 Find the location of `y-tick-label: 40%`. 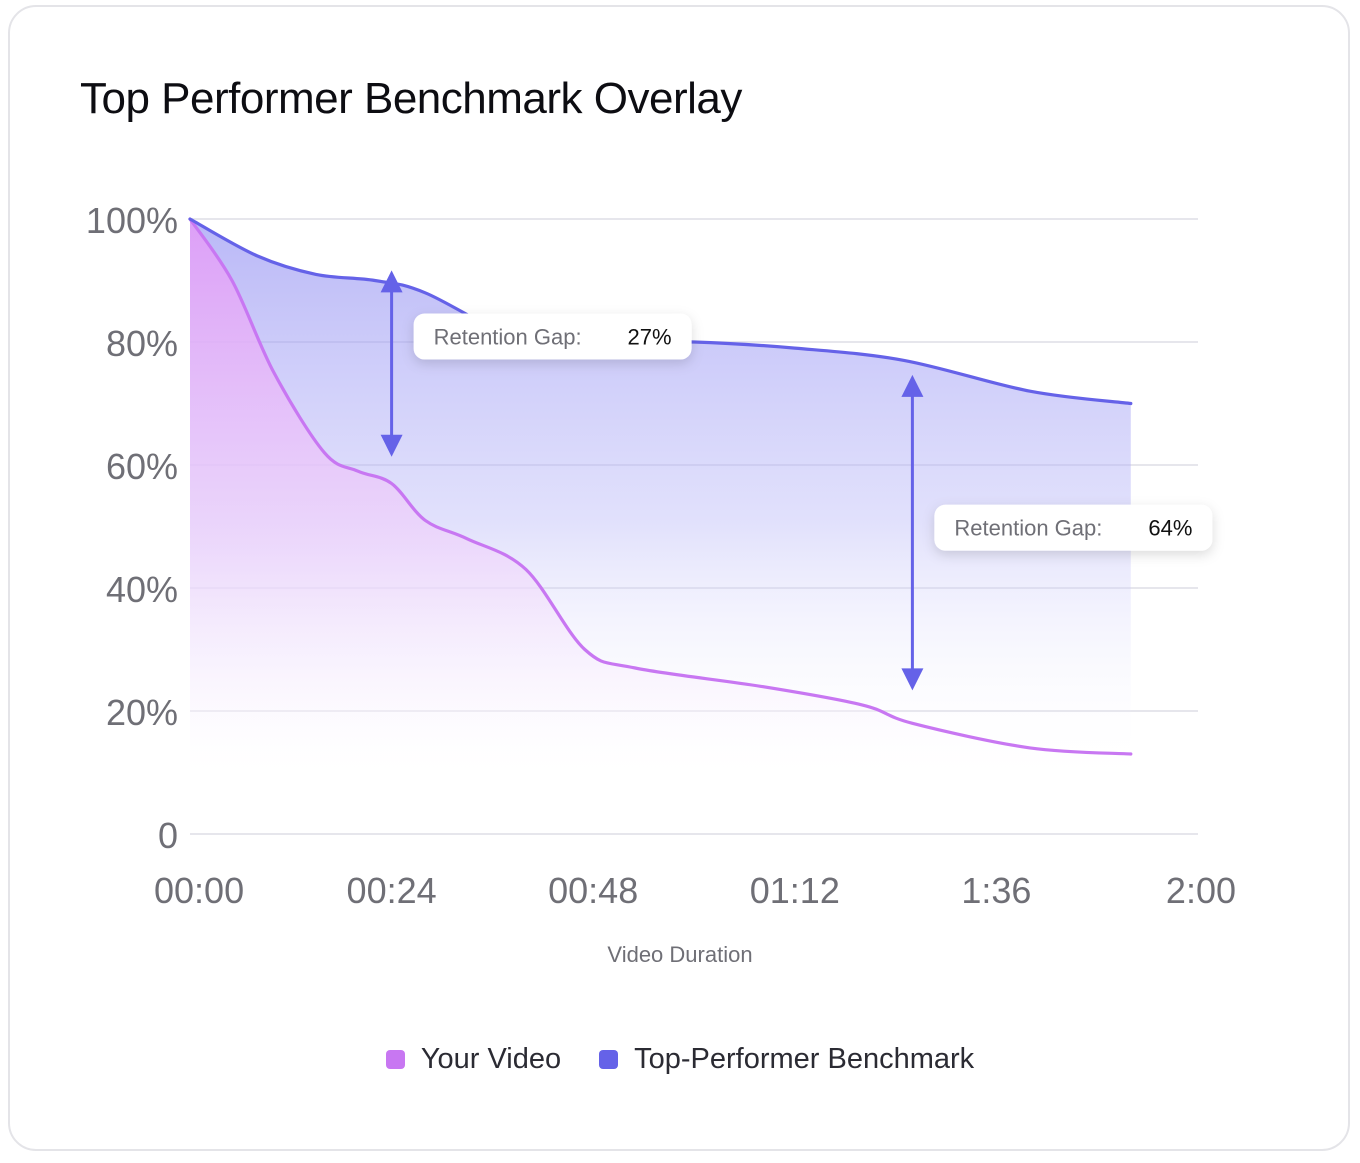

y-tick-label: 40% is located at coordinates (142, 589).